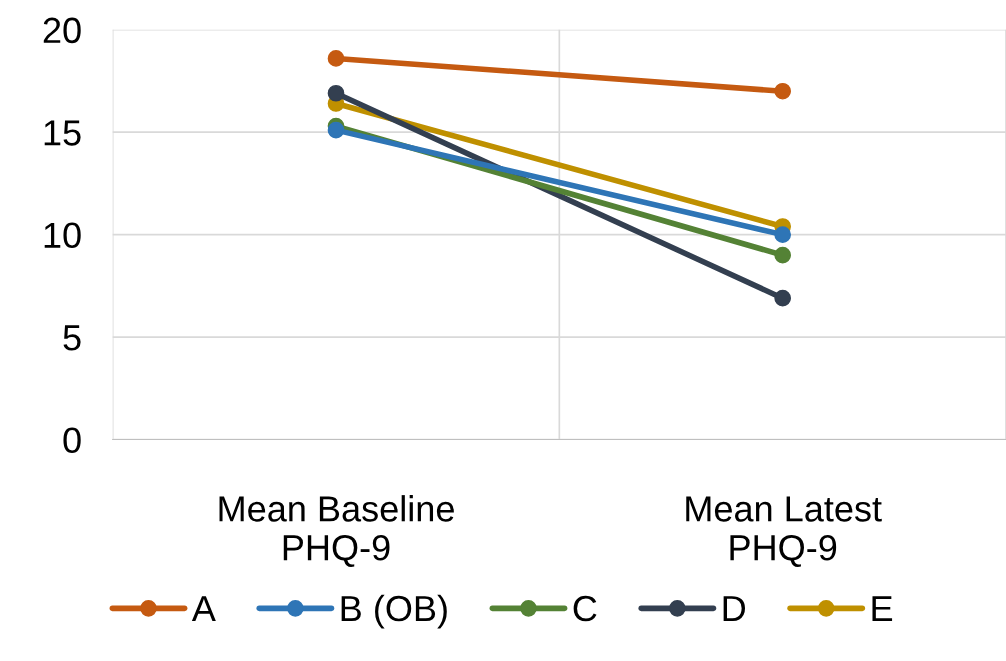 The height and width of the screenshot is (661, 1006). What do you see at coordinates (882, 609) in the screenshot?
I see `legend-label: E` at bounding box center [882, 609].